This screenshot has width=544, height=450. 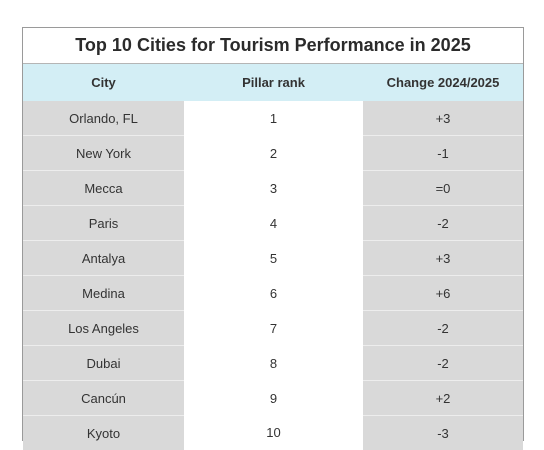 What do you see at coordinates (103, 118) in the screenshot?
I see `cell-city: Orlando, FL` at bounding box center [103, 118].